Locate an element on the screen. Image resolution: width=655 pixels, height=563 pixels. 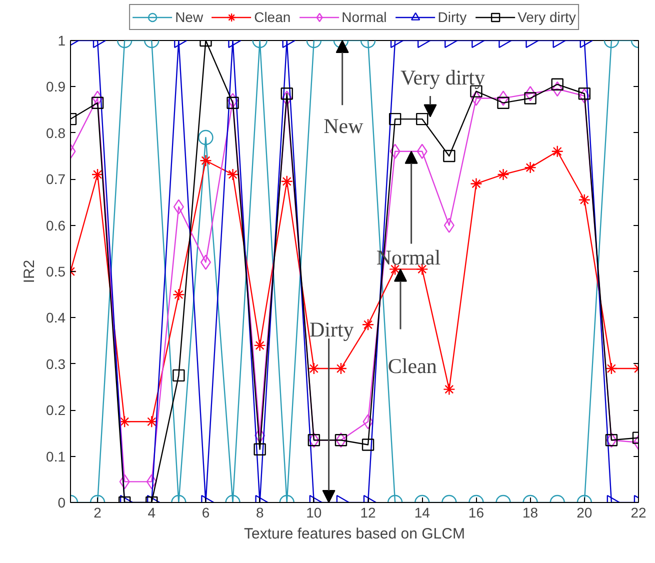
legend-label: Normal is located at coordinates (364, 17).